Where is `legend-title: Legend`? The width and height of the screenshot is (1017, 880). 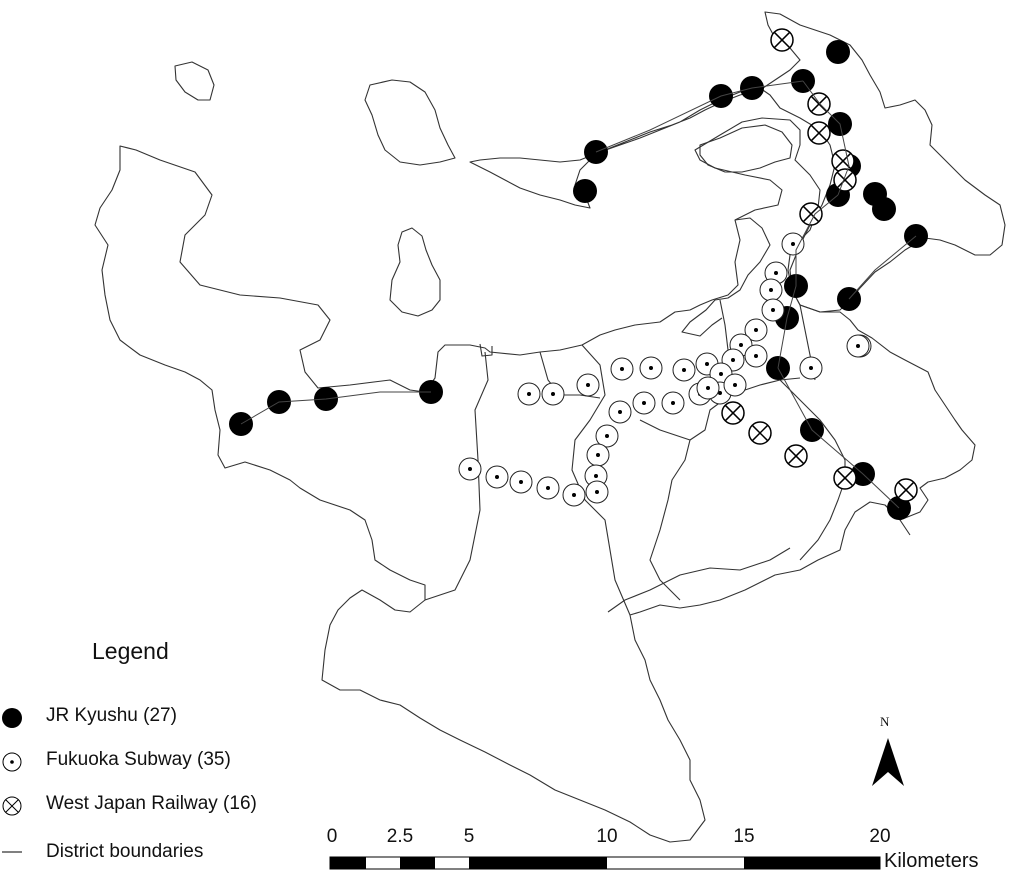
legend-title: Legend is located at coordinates (130, 651).